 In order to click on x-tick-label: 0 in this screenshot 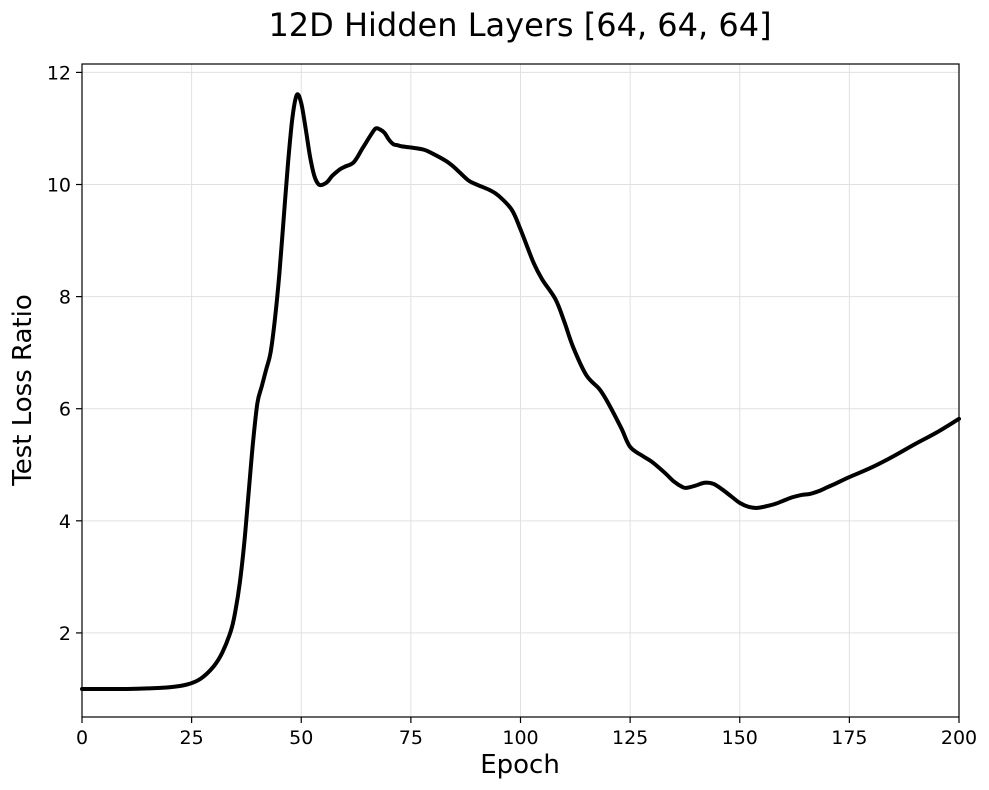, I will do `click(82, 738)`.